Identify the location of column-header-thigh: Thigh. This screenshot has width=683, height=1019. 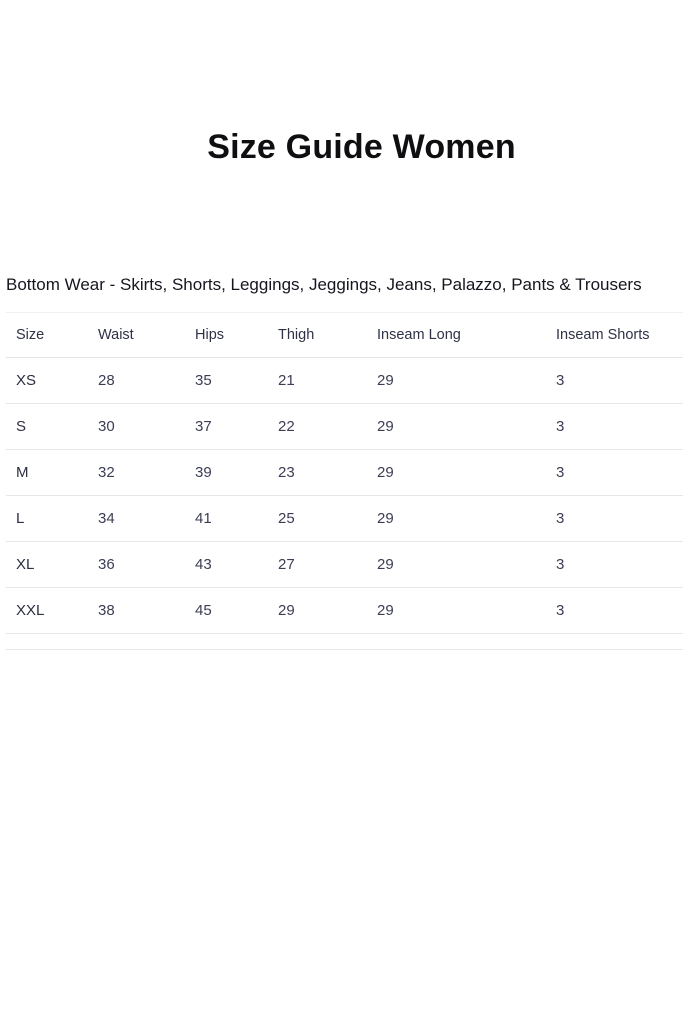
(317, 335).